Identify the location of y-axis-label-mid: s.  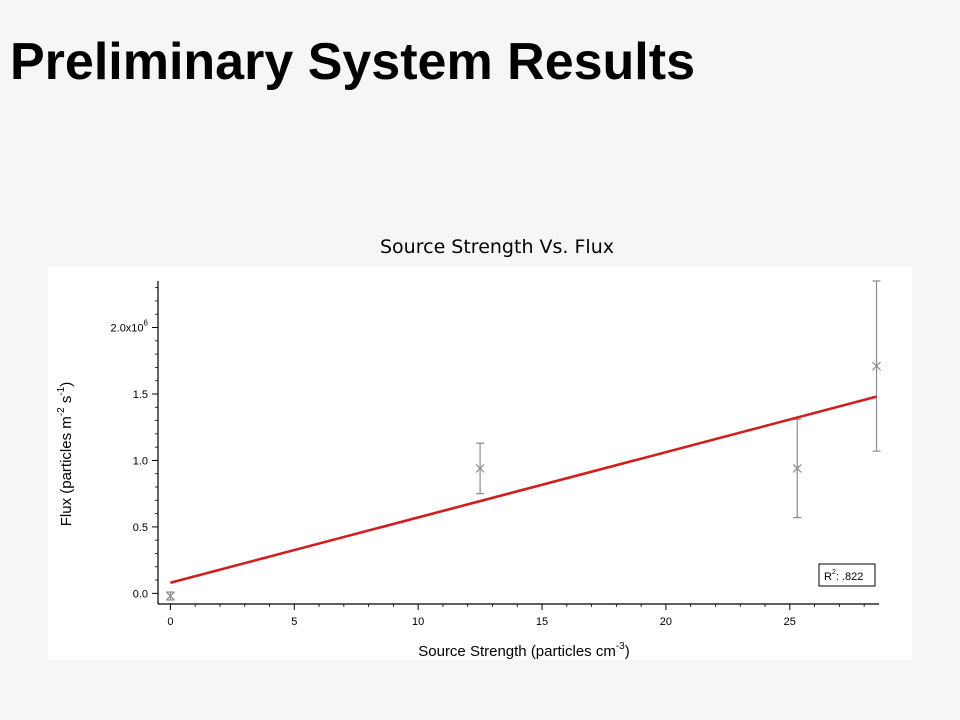
(66, 402).